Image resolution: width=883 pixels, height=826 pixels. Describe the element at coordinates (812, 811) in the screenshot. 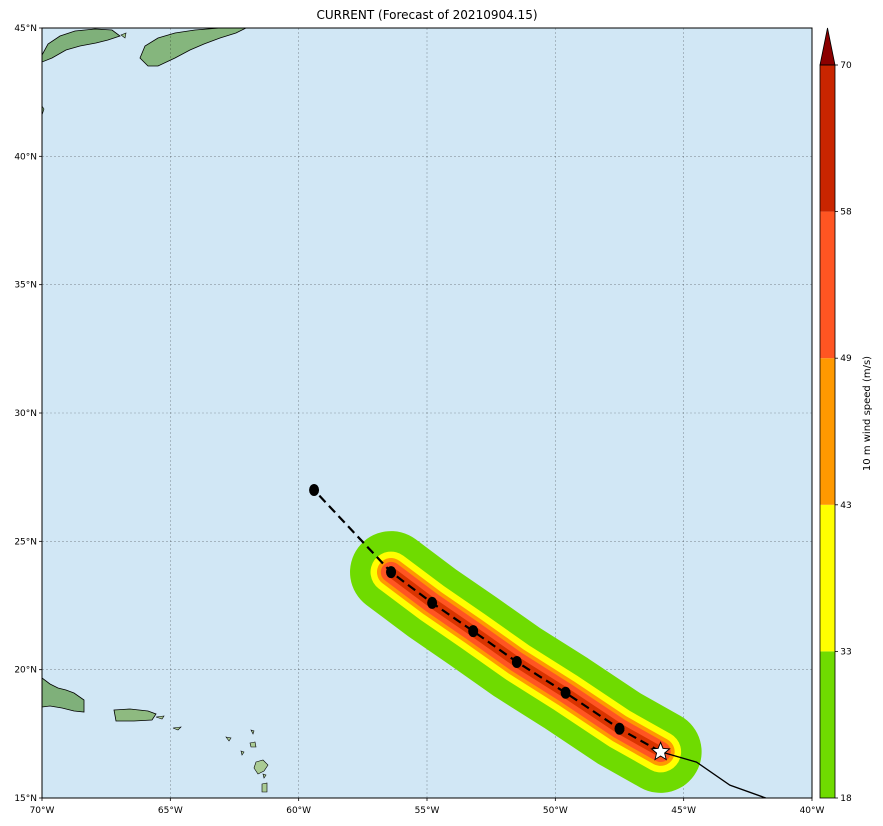

I see `lon-tick-label: 40°W` at that location.